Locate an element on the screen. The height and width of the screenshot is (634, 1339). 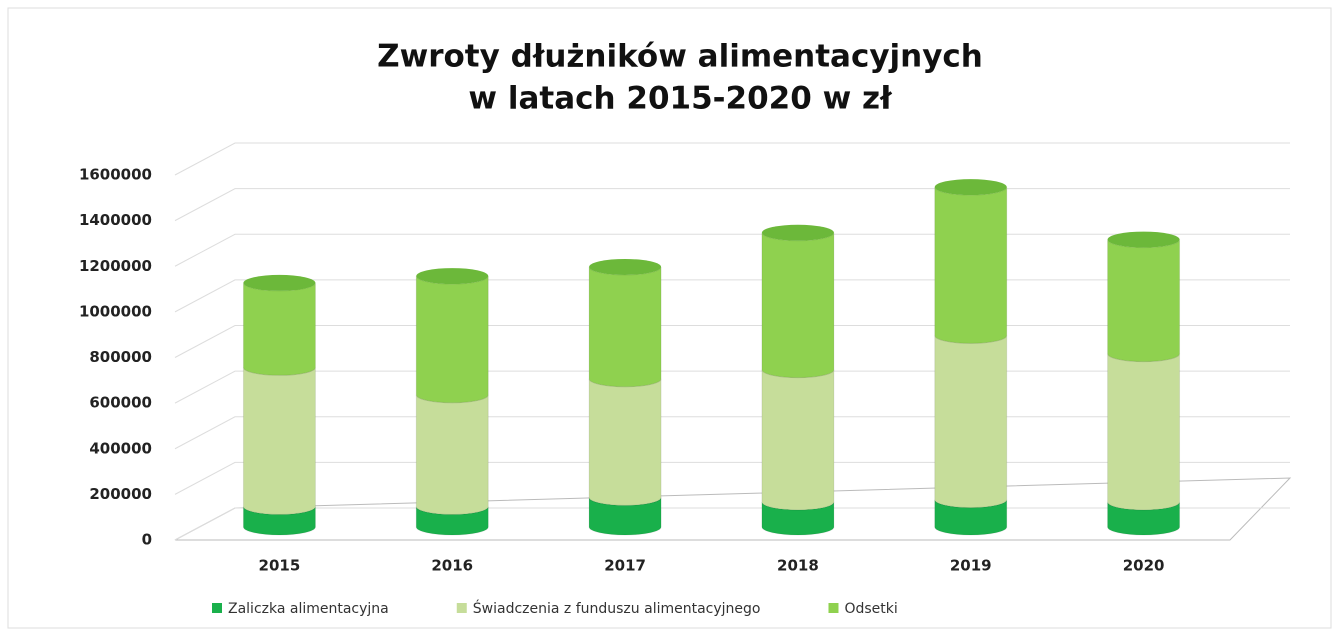
y-tick-label: 0 is located at coordinates (147, 540).